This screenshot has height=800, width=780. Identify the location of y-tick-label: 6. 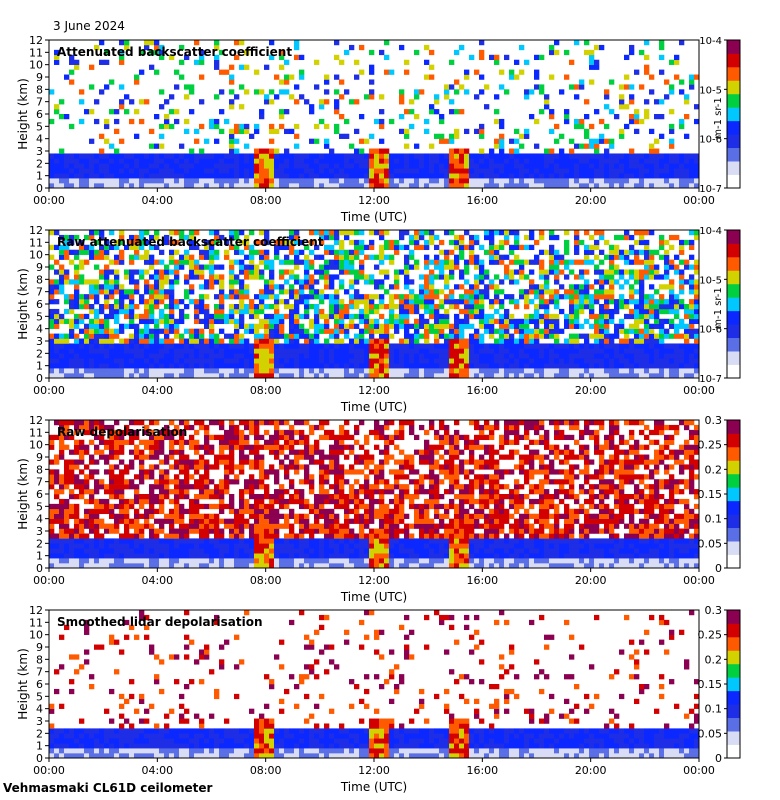
(39, 114).